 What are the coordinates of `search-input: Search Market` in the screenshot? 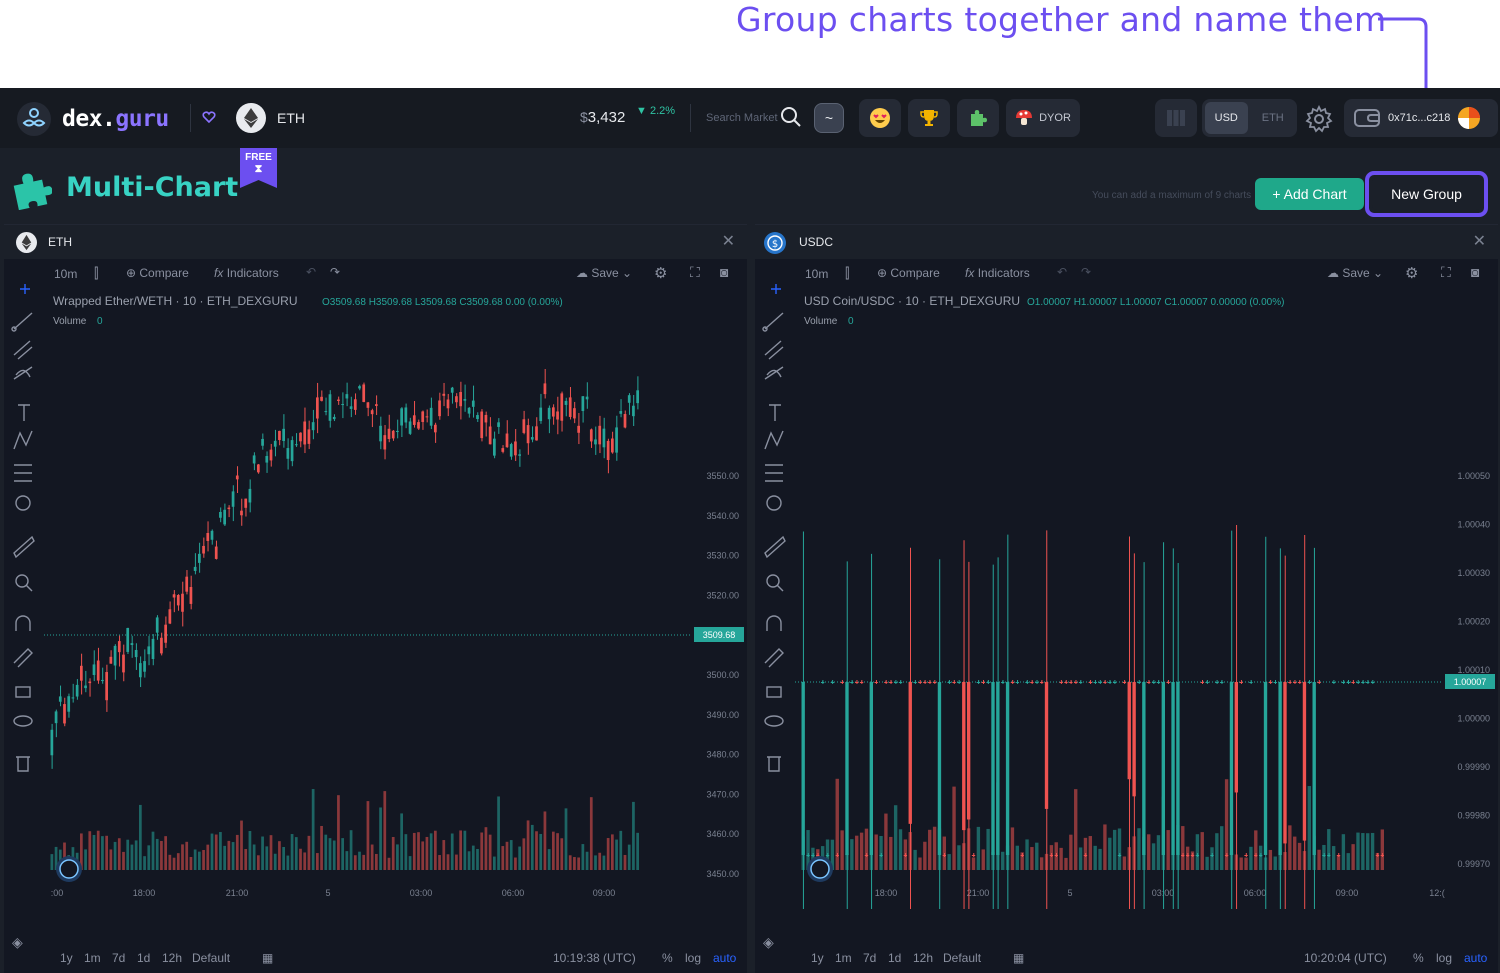 It's located at (742, 118).